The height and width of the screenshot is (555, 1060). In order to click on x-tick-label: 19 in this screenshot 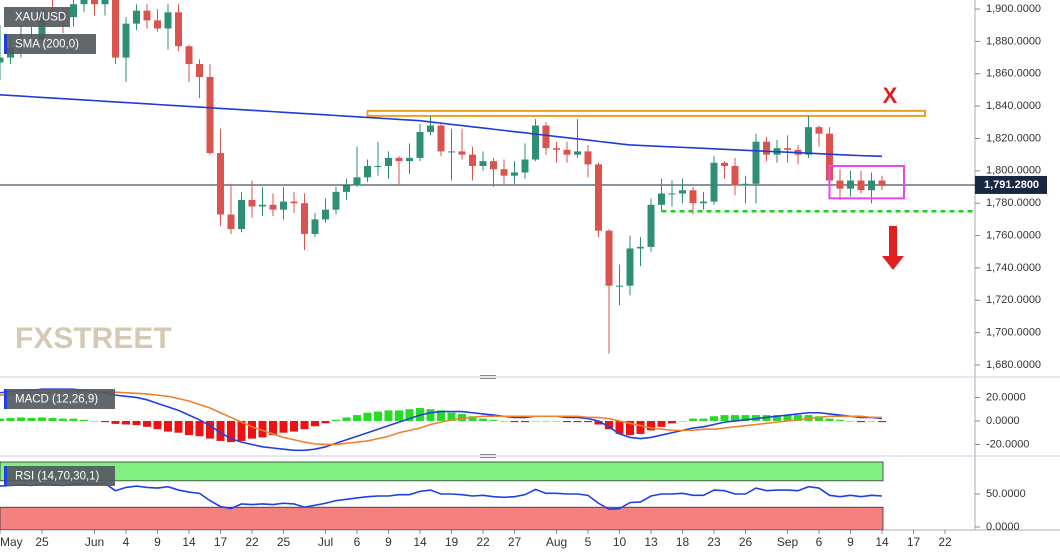, I will do `click(452, 542)`.